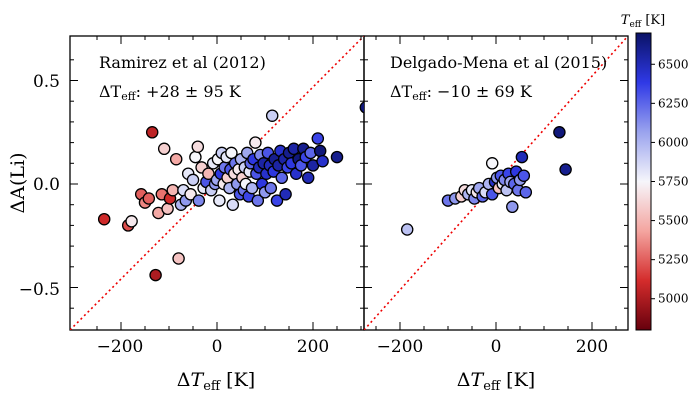 This screenshot has width=700, height=402. I want to click on left-panel-title: Ramirez et al (2012), so click(182, 62).